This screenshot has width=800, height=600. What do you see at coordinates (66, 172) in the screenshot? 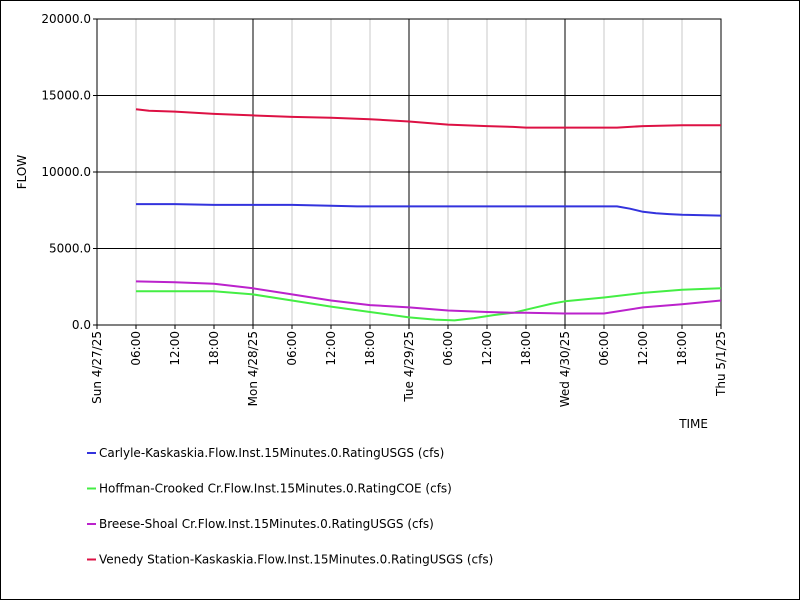
I see `y-tick-label: 10000.0` at bounding box center [66, 172].